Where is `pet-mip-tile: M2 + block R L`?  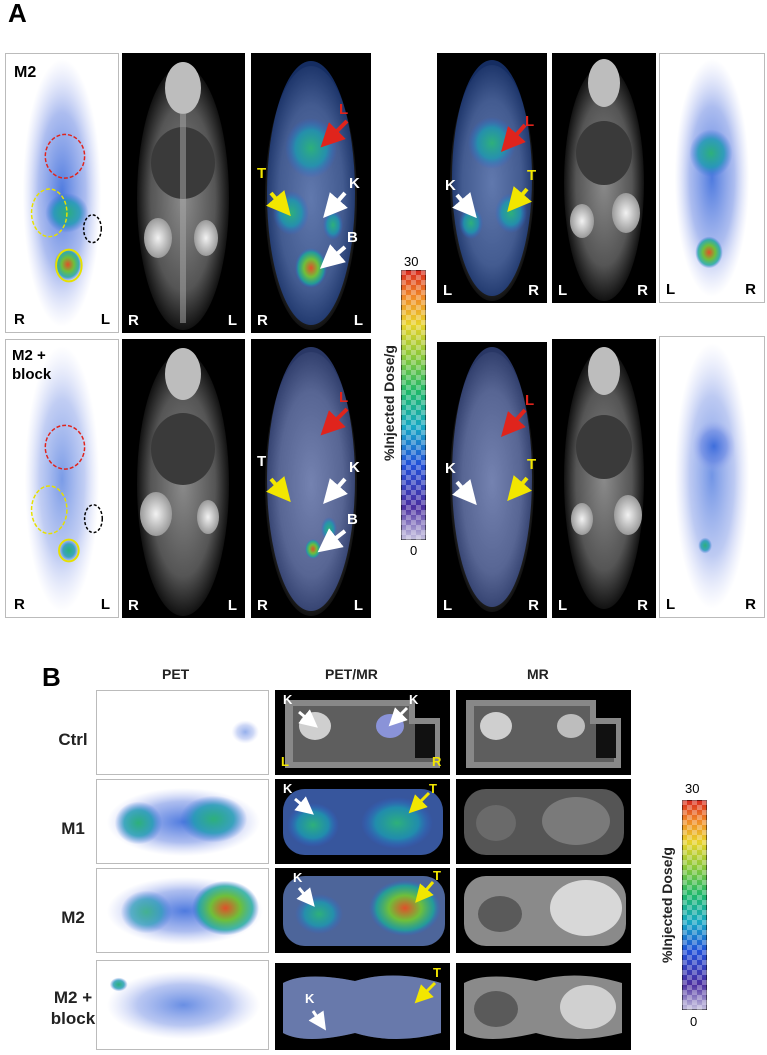 pet-mip-tile: M2 + block R L is located at coordinates (62, 478).